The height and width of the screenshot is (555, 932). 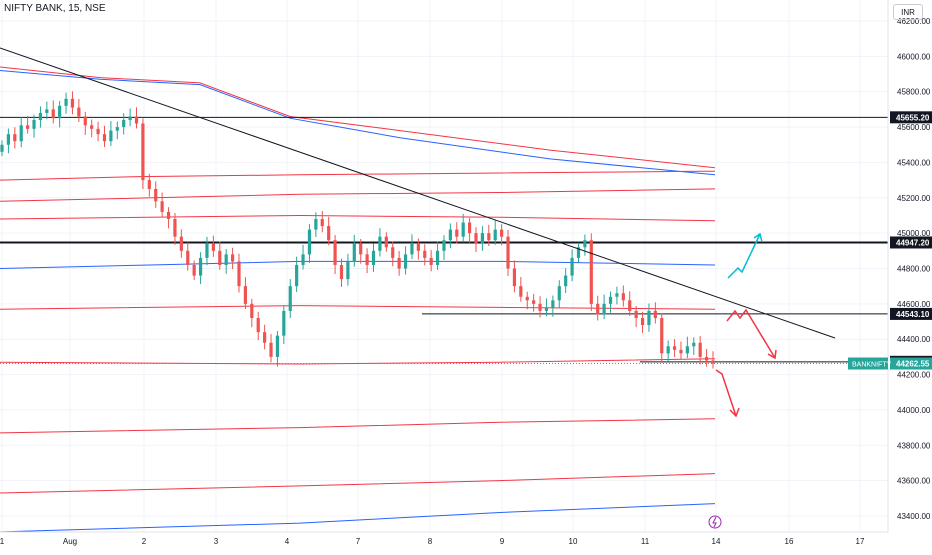 I want to click on chart-title: NIFTY BANK, 15, NSE, so click(x=55, y=8).